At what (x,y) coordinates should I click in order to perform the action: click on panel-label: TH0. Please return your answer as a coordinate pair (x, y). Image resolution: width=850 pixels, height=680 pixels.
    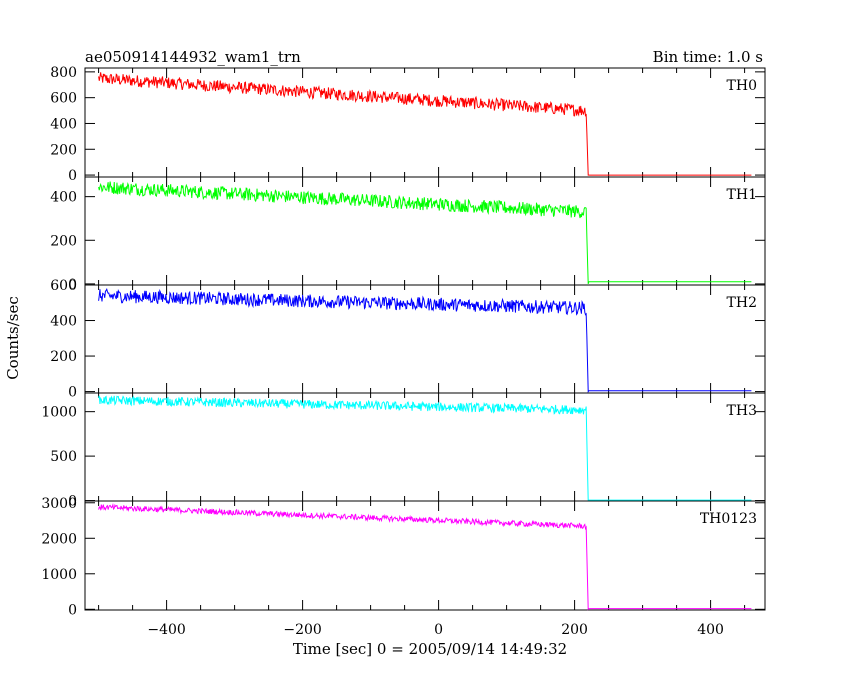
    Looking at the image, I should click on (742, 86).